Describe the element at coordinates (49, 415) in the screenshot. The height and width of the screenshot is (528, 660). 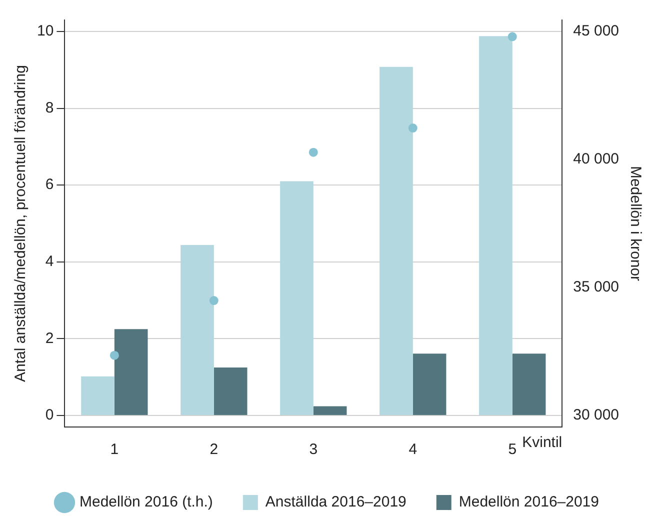
I see `y-tick-label: 0` at that location.